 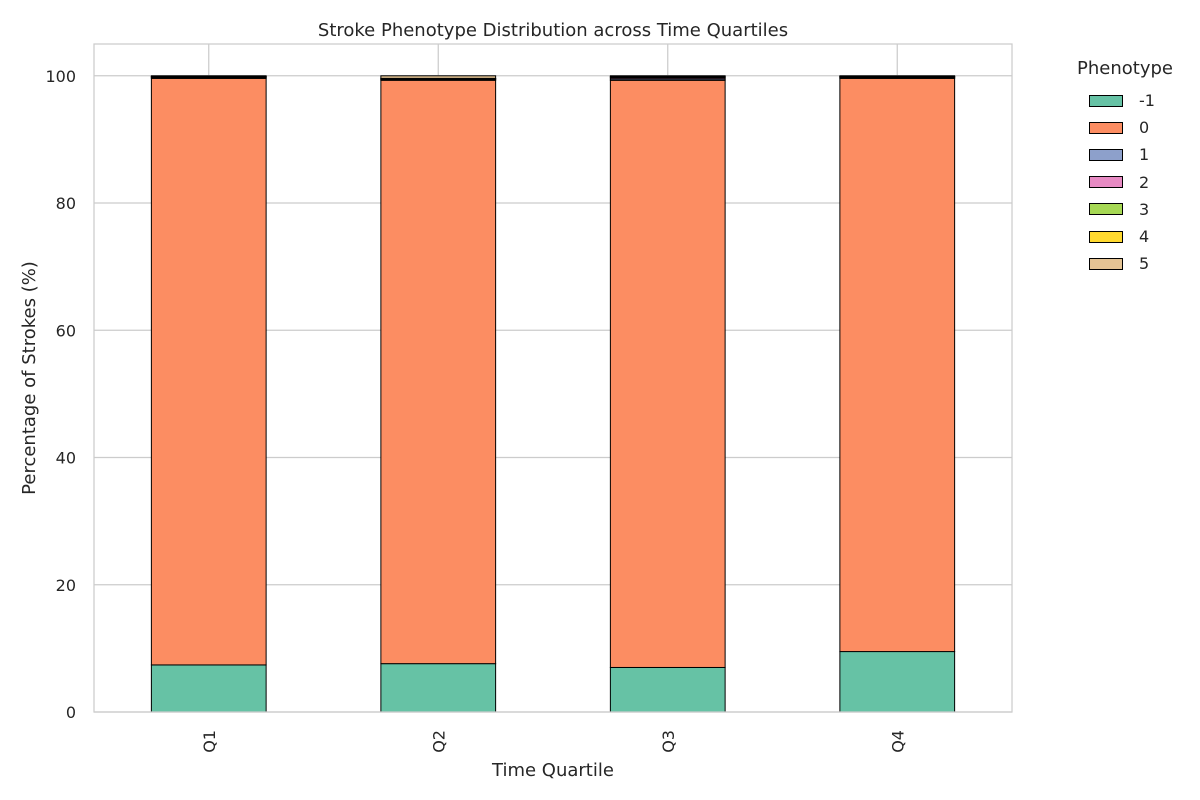 I want to click on x-axis-label: Time Quartile, so click(x=552, y=770).